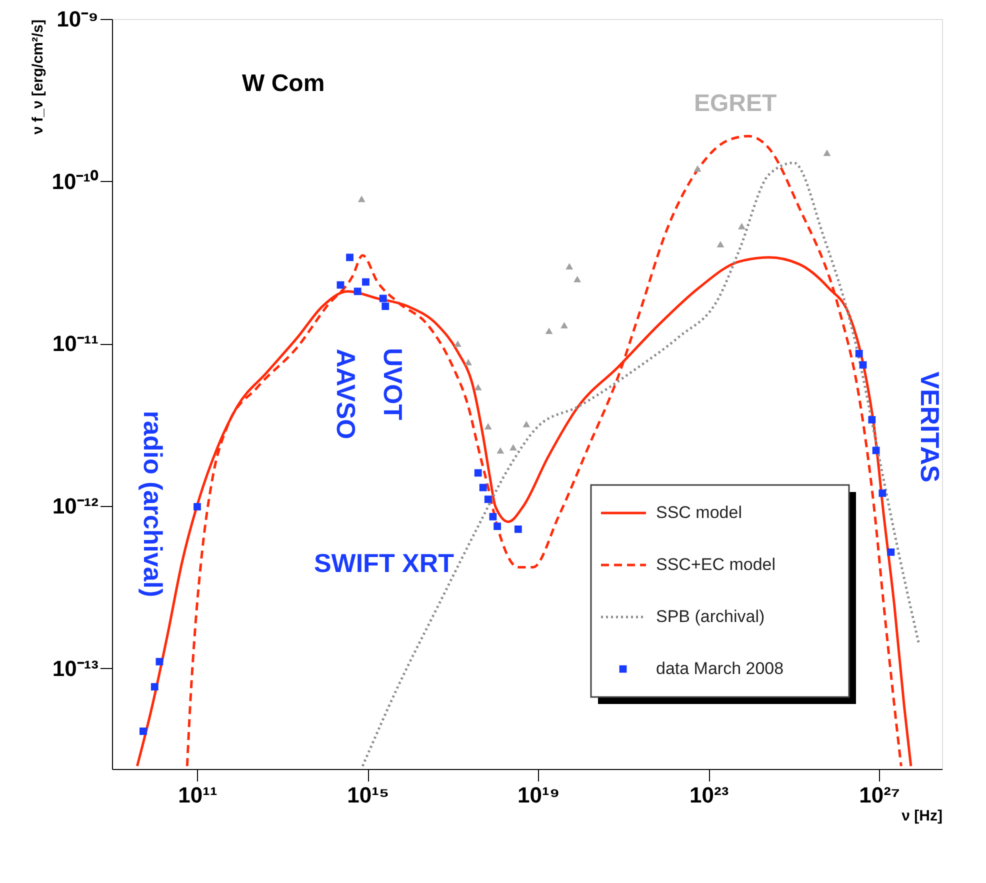  I want to click on y-tick-label: 10⁻¹⁰, so click(75, 181).